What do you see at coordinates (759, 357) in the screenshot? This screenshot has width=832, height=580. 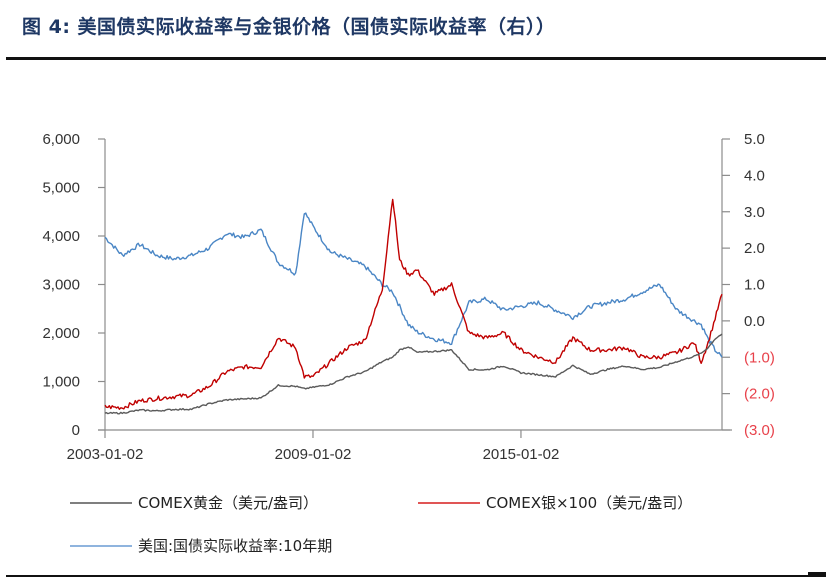 I see `right-tick-label: (1.0)` at bounding box center [759, 357].